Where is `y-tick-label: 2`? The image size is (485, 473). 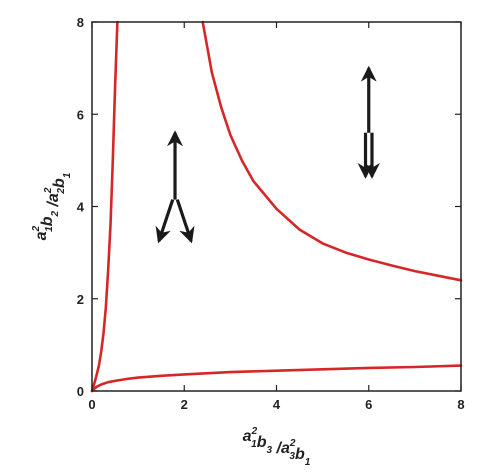
y-tick-label: 2 is located at coordinates (80, 299).